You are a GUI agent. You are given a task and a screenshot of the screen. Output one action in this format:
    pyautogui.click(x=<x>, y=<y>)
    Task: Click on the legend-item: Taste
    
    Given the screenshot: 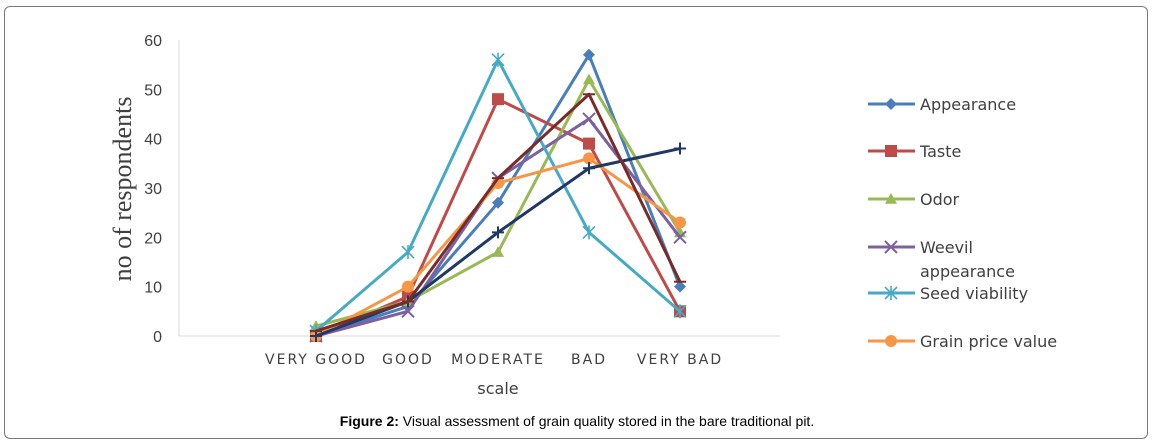 What is the action you would take?
    pyautogui.click(x=914, y=151)
    